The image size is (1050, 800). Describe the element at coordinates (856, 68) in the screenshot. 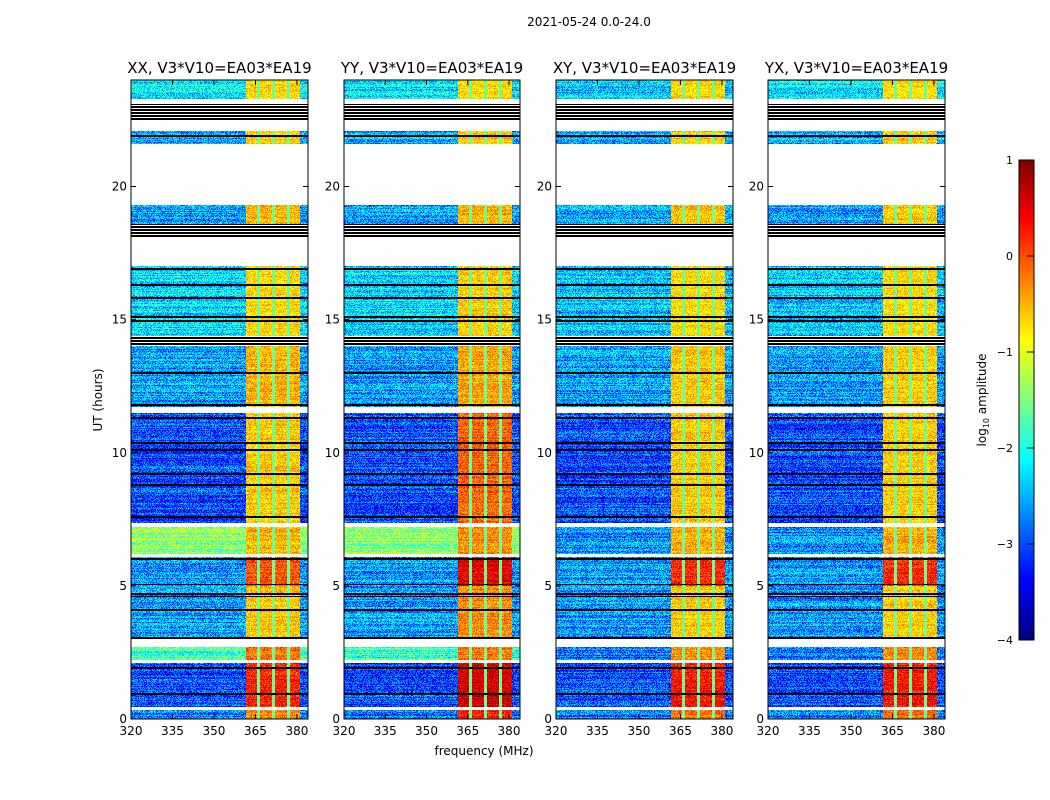

I see `panel-title: YX, V3*V10=EA03*EA19` at that location.